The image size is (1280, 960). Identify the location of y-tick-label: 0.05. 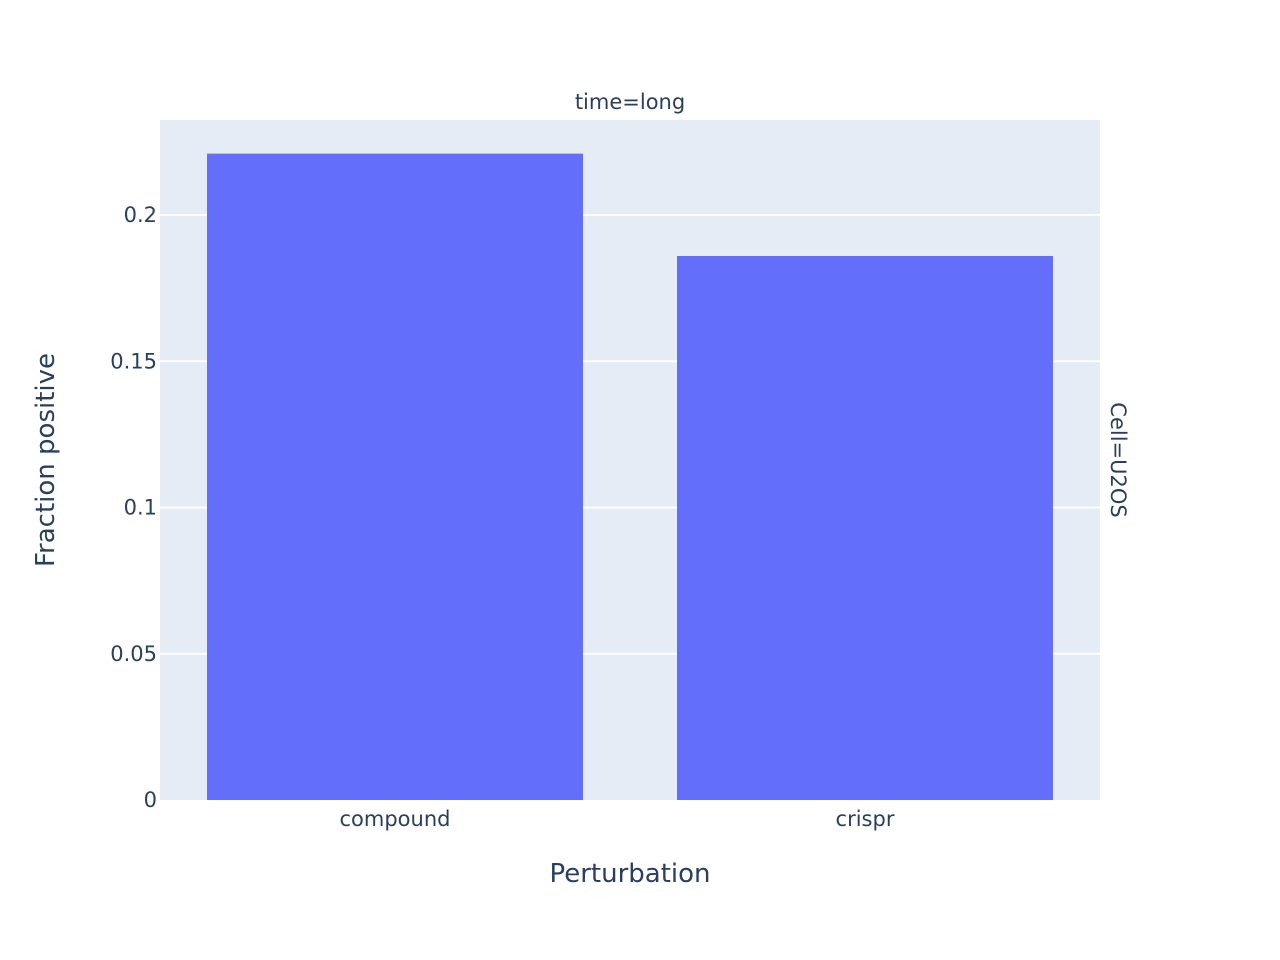
(133, 654).